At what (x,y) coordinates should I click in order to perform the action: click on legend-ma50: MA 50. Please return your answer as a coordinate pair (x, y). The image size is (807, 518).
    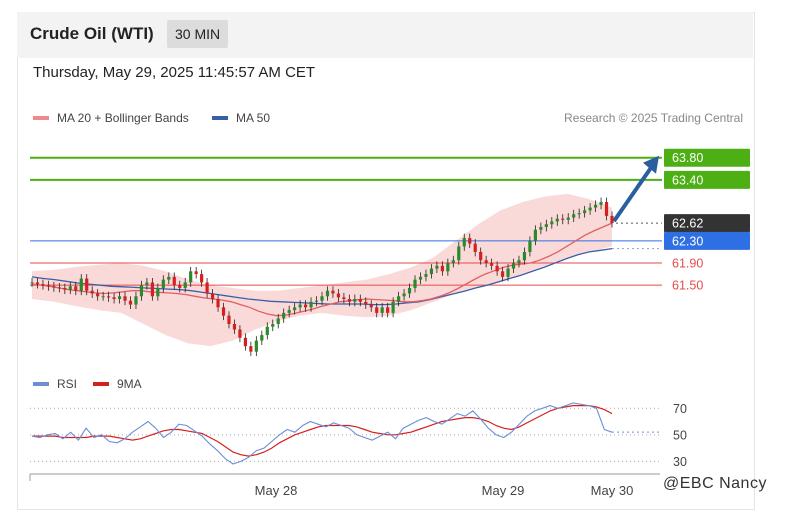
    Looking at the image, I should click on (241, 118).